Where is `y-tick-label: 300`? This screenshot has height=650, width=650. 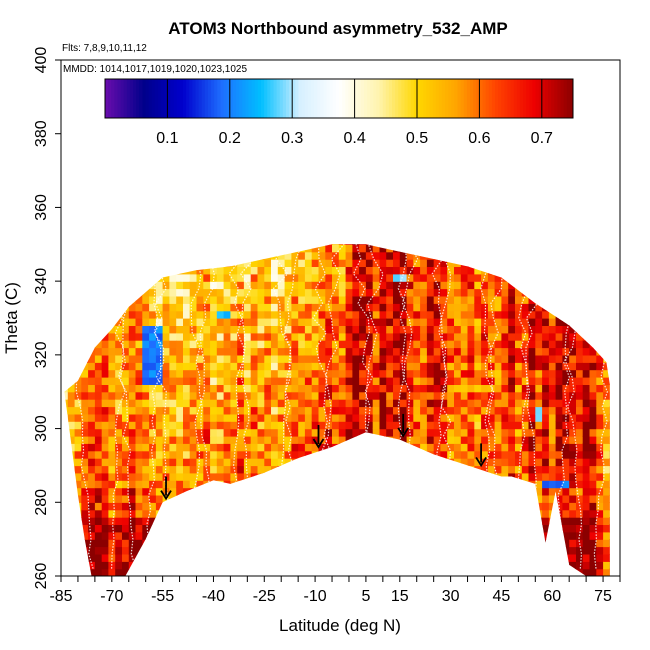 y-tick-label: 300 is located at coordinates (41, 428).